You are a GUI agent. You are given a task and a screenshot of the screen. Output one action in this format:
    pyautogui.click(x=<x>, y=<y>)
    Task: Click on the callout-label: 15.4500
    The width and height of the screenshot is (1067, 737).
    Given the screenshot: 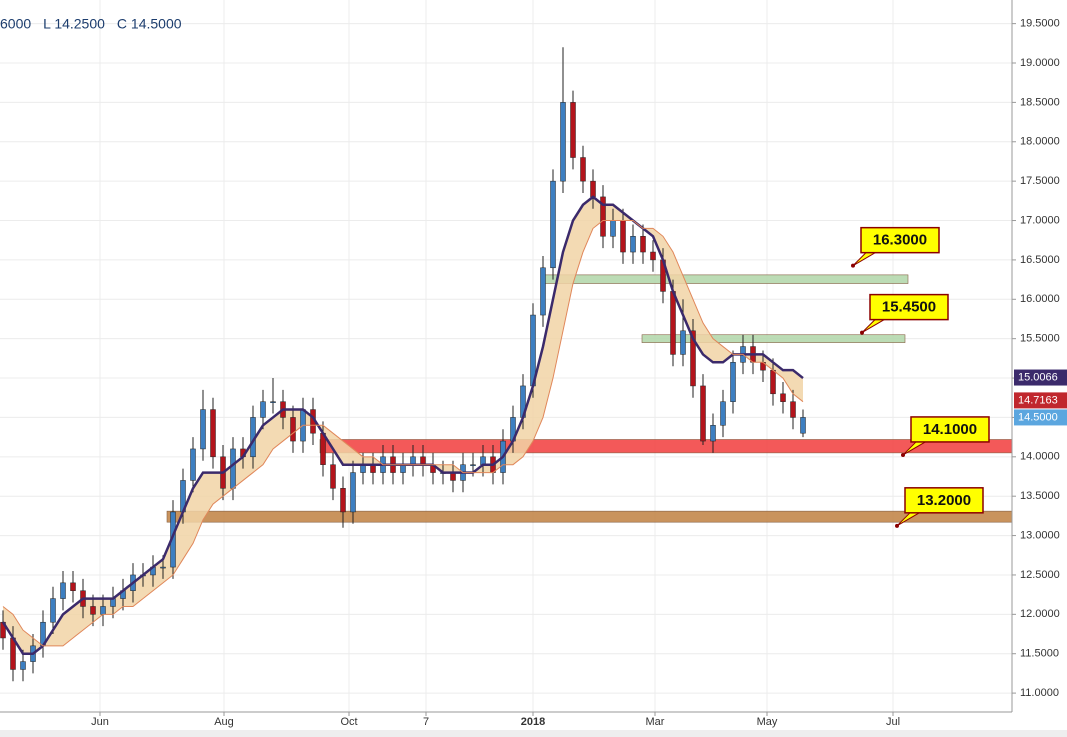 What is the action you would take?
    pyautogui.click(x=909, y=307)
    